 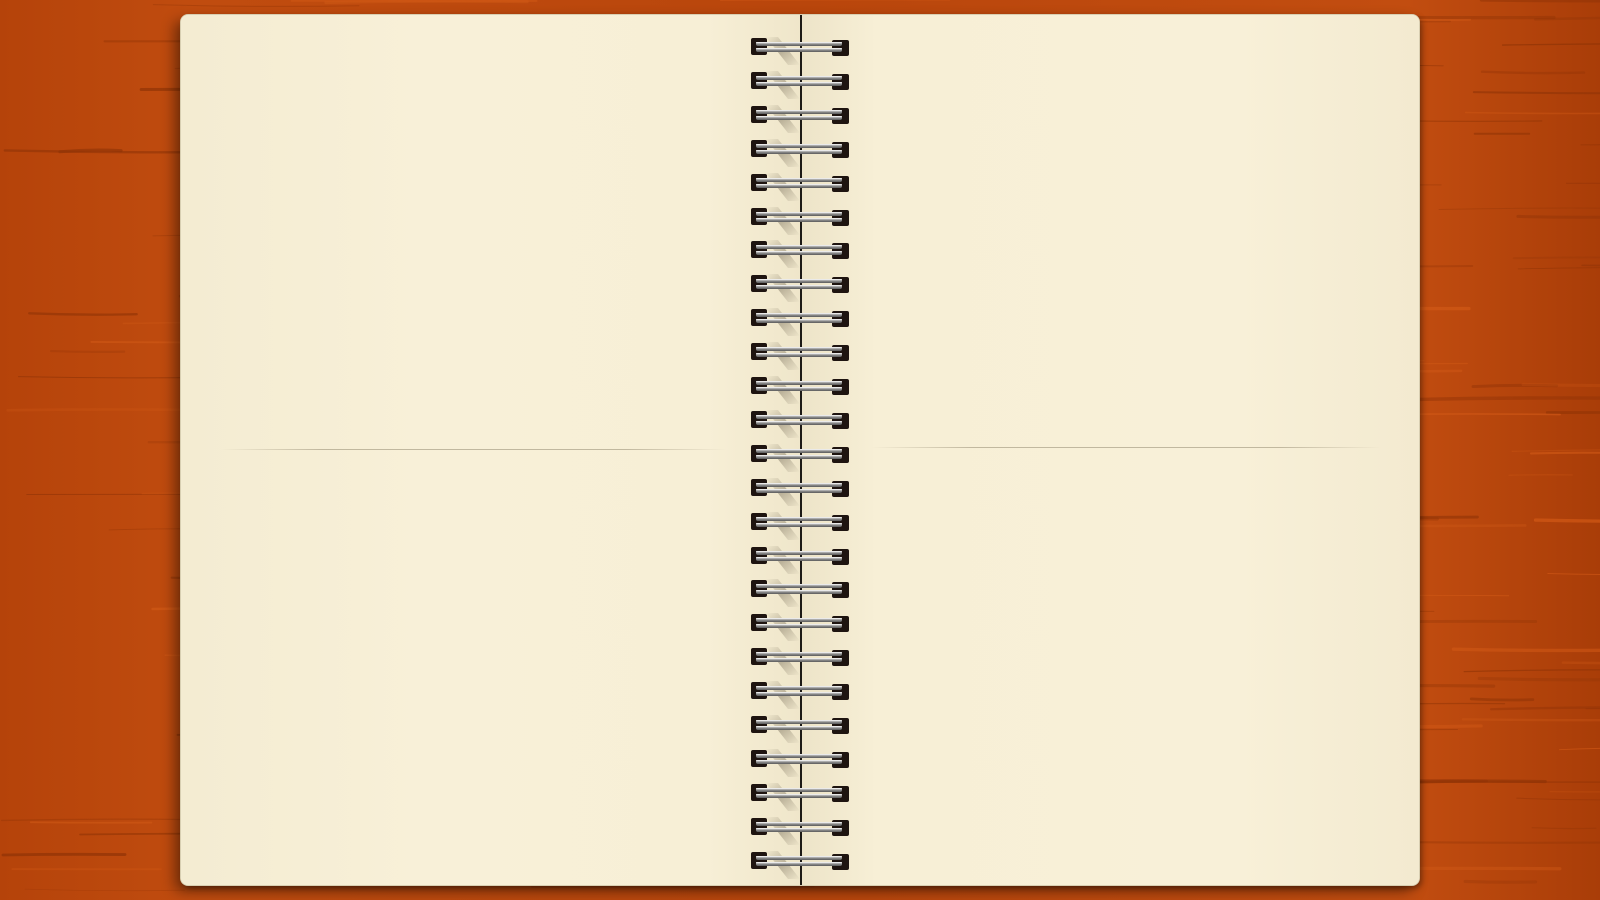 I want to click on right-page-fold-line, so click(x=1126, y=447).